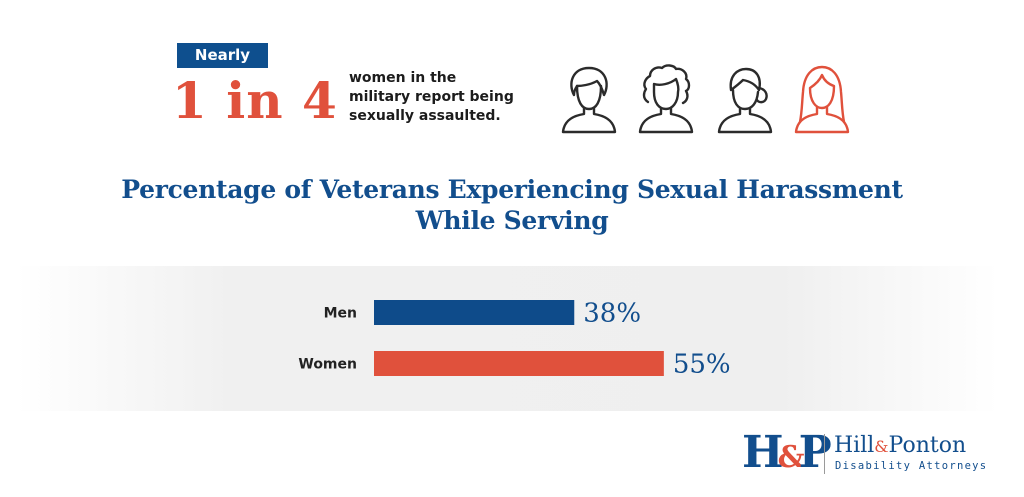 This screenshot has width=1024, height=497. I want to click on logo-mark-p: P, so click(815, 452).